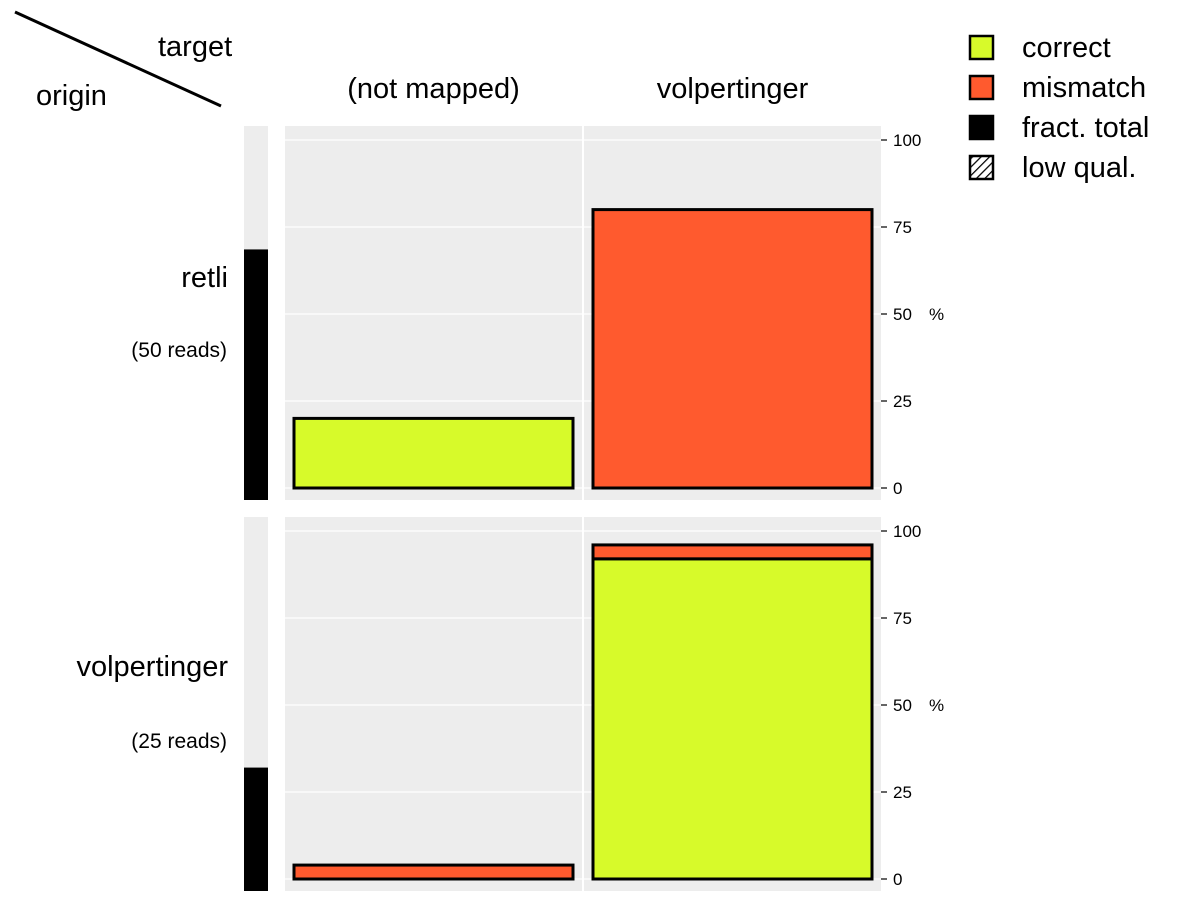 Image resolution: width=1200 pixels, height=900 pixels. What do you see at coordinates (118, 59) in the screenshot?
I see `corner-diagonal-line` at bounding box center [118, 59].